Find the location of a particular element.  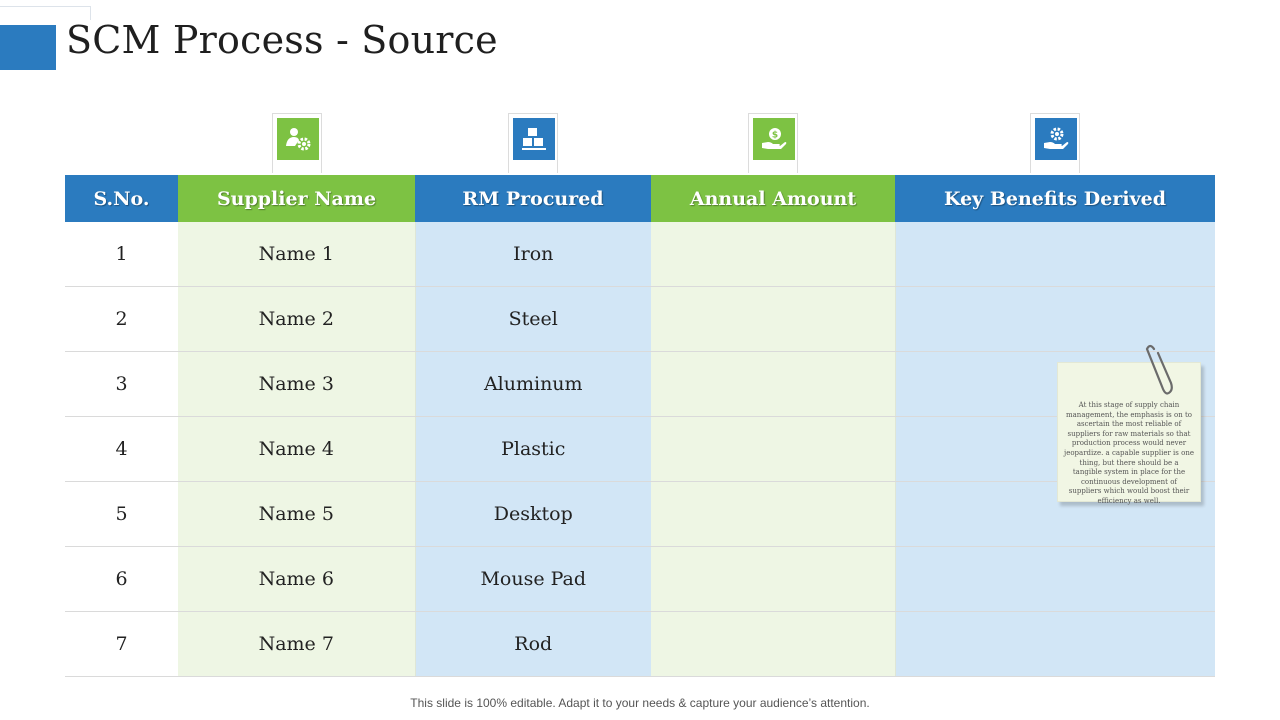

cell-rm-procured: Steel is located at coordinates (533, 319).